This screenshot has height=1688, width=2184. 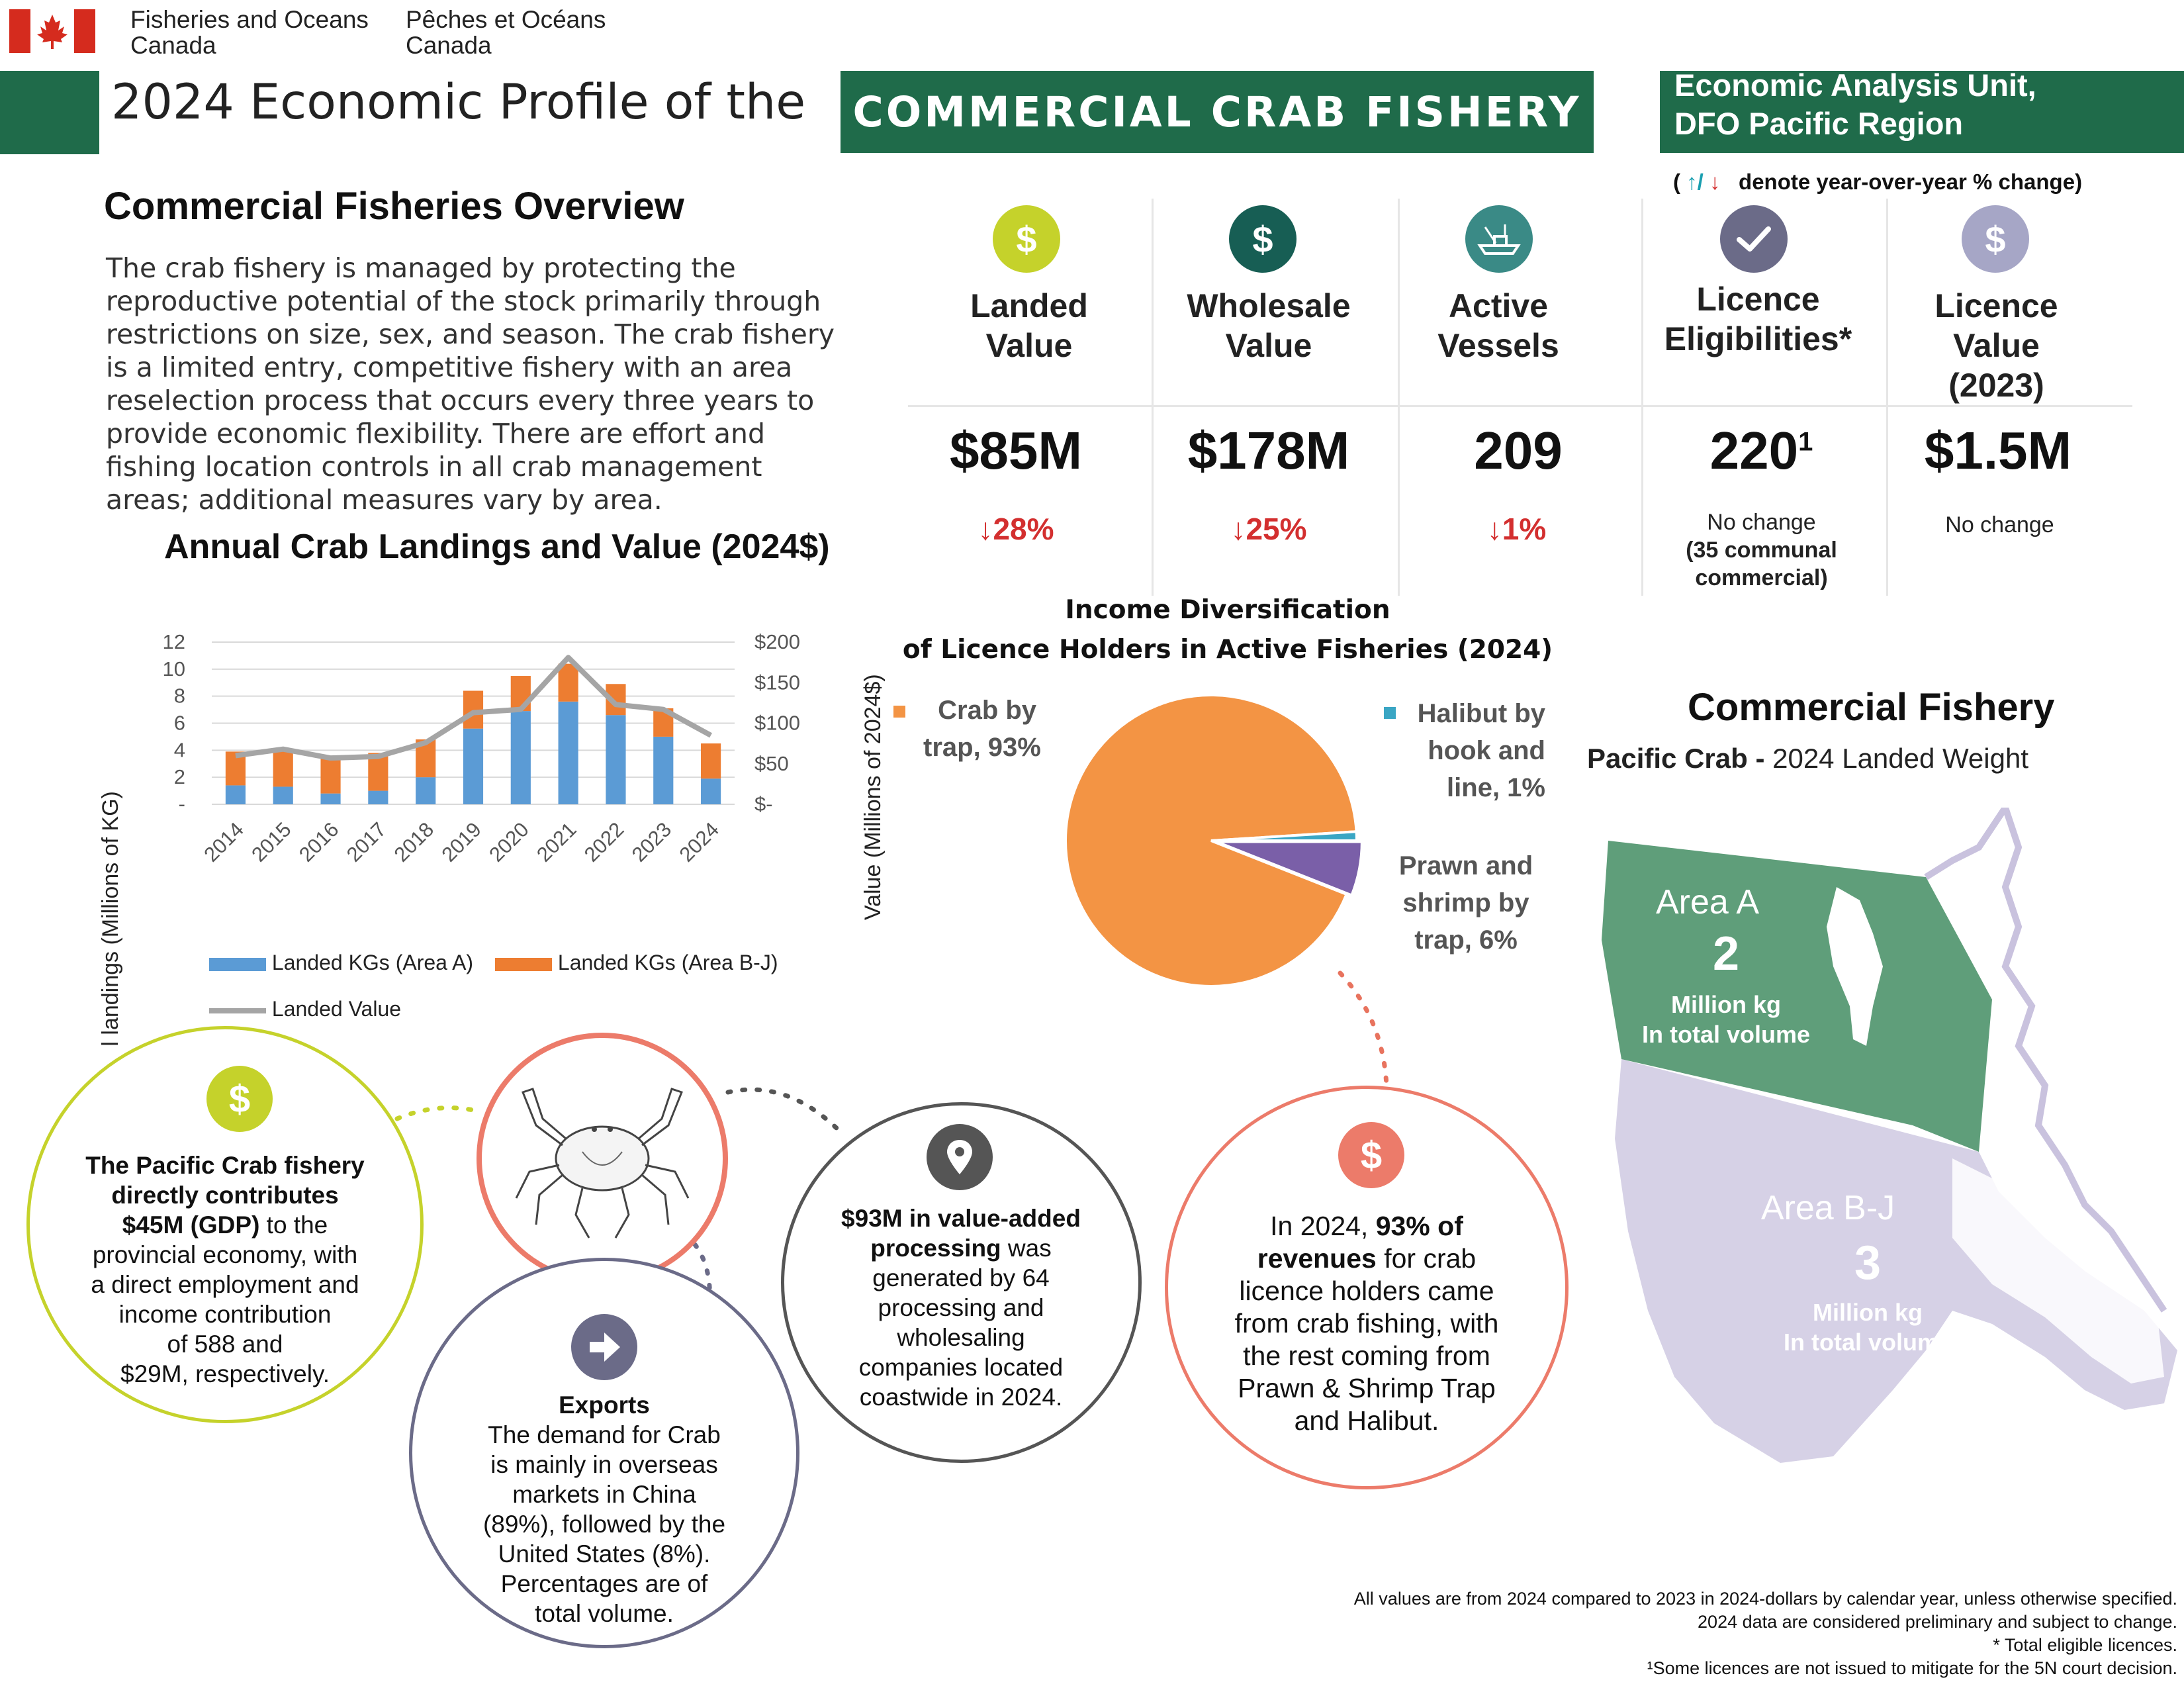 What do you see at coordinates (1498, 345) in the screenshot?
I see `kpi-label-line2: Vessels` at bounding box center [1498, 345].